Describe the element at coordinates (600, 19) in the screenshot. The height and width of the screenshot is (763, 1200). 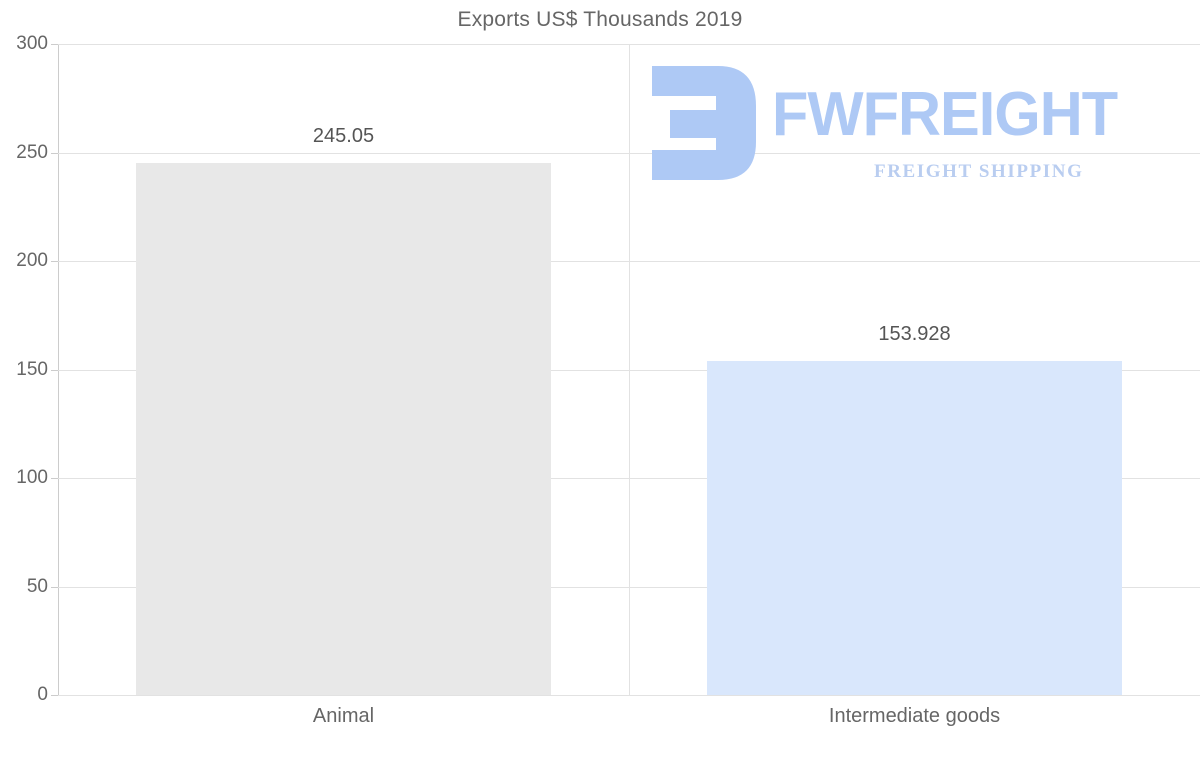
I see `chart-title: Exports US$ Thousands 2019` at that location.